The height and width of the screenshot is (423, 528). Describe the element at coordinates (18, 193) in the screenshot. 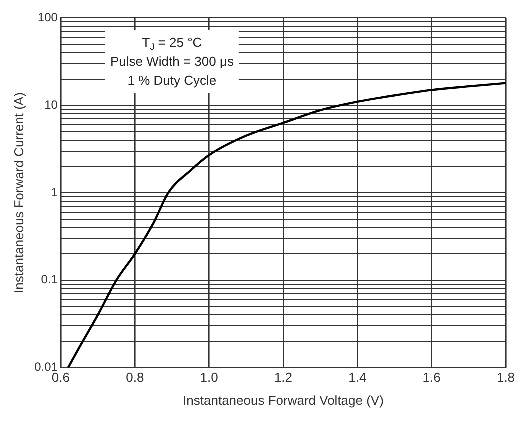

I see `y-axis-title: Instantaneous Forward Current (A)` at that location.